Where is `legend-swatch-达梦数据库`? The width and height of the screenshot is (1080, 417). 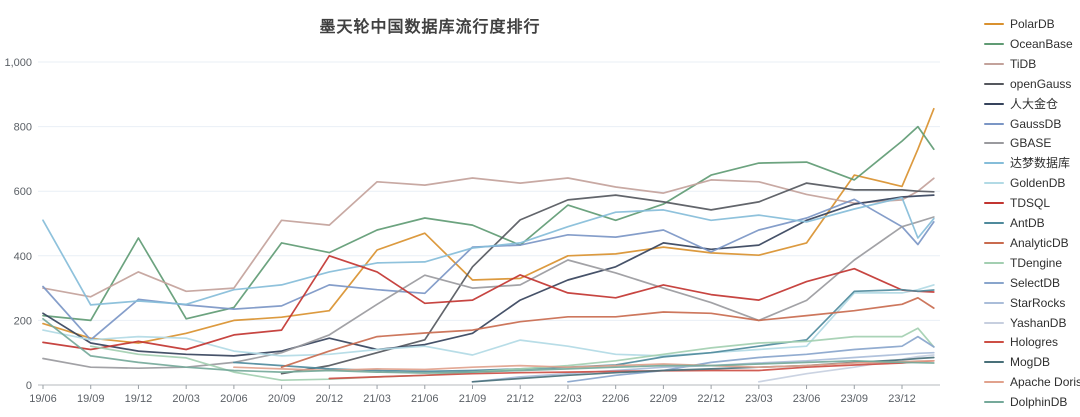
legend-swatch-达梦数据库 is located at coordinates (994, 163).